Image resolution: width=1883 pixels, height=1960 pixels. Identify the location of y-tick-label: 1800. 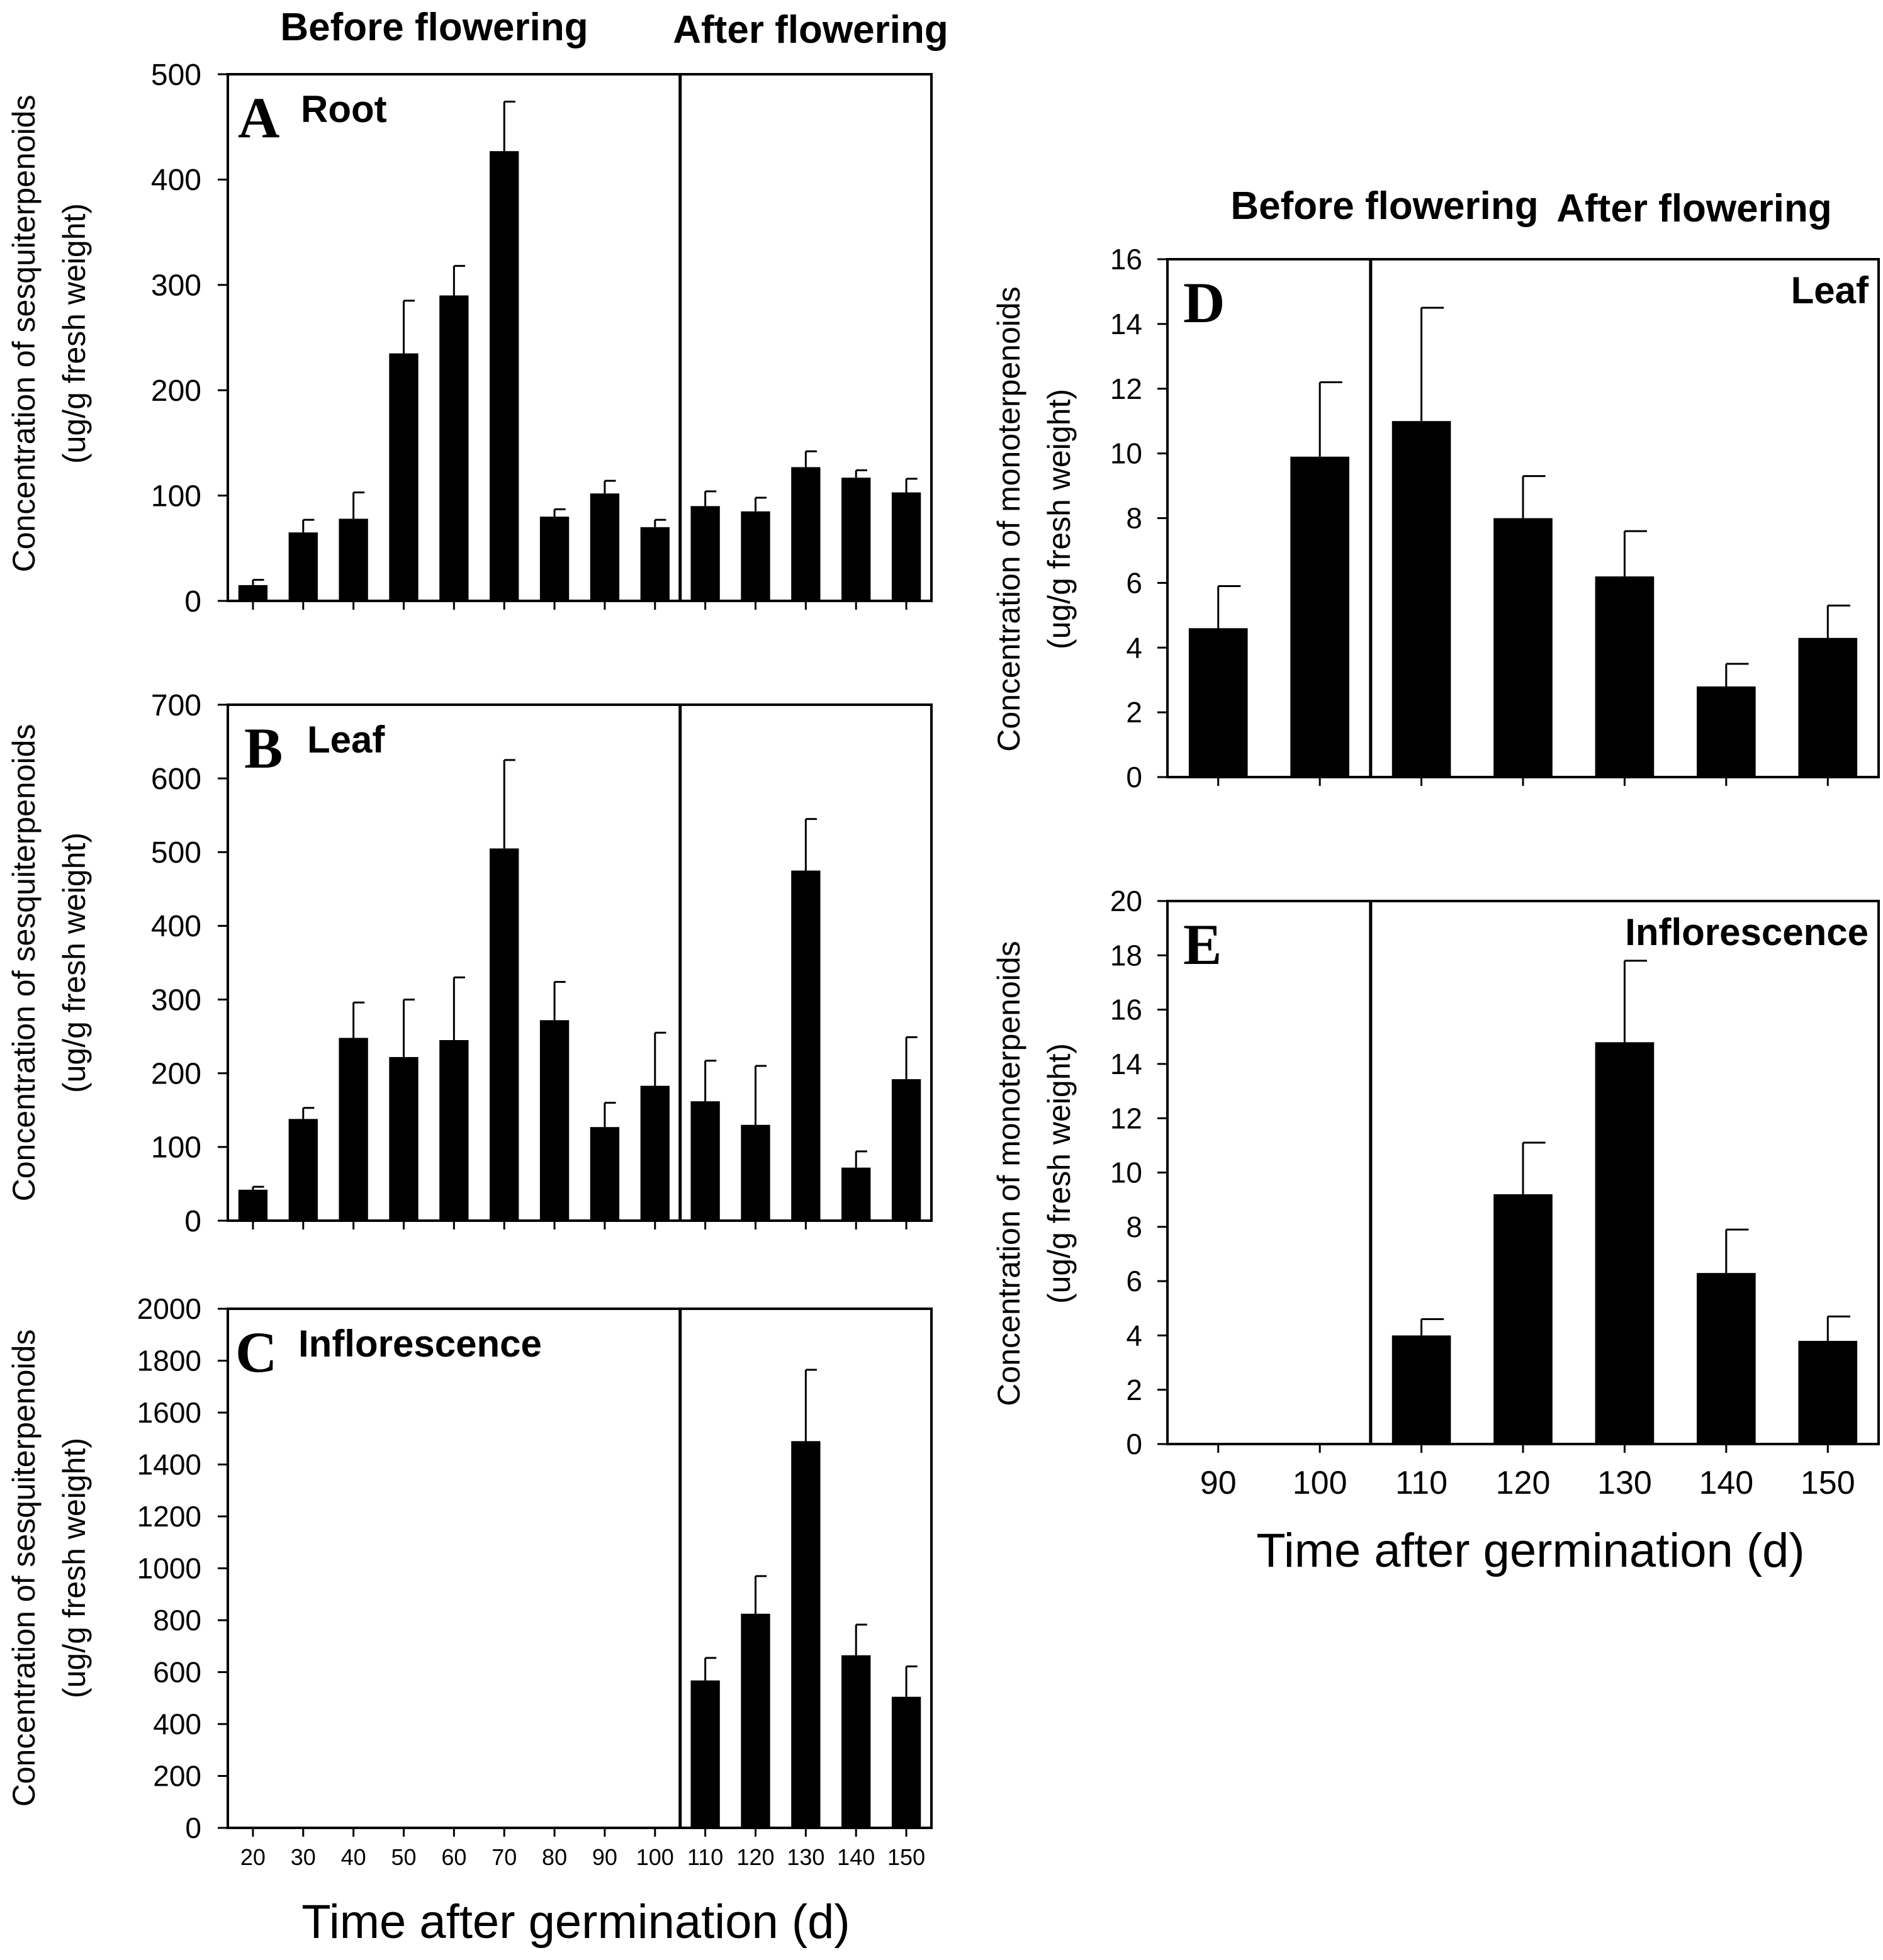
(169, 1361).